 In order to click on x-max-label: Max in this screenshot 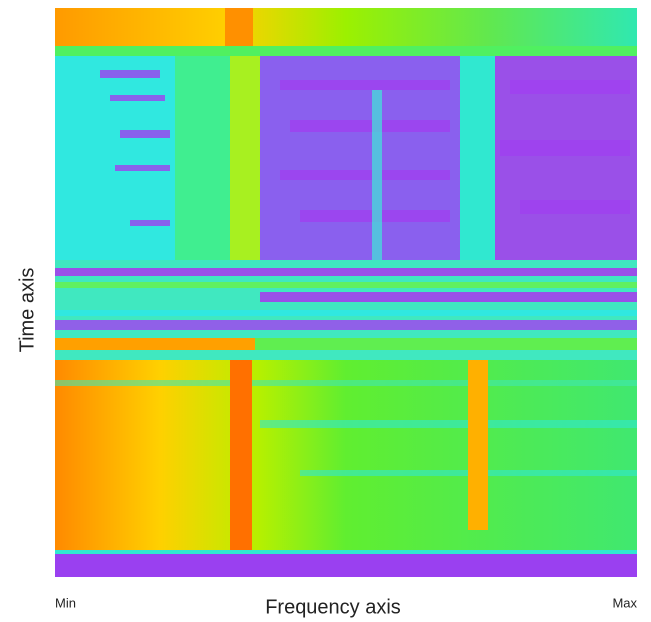, I will do `click(624, 602)`.